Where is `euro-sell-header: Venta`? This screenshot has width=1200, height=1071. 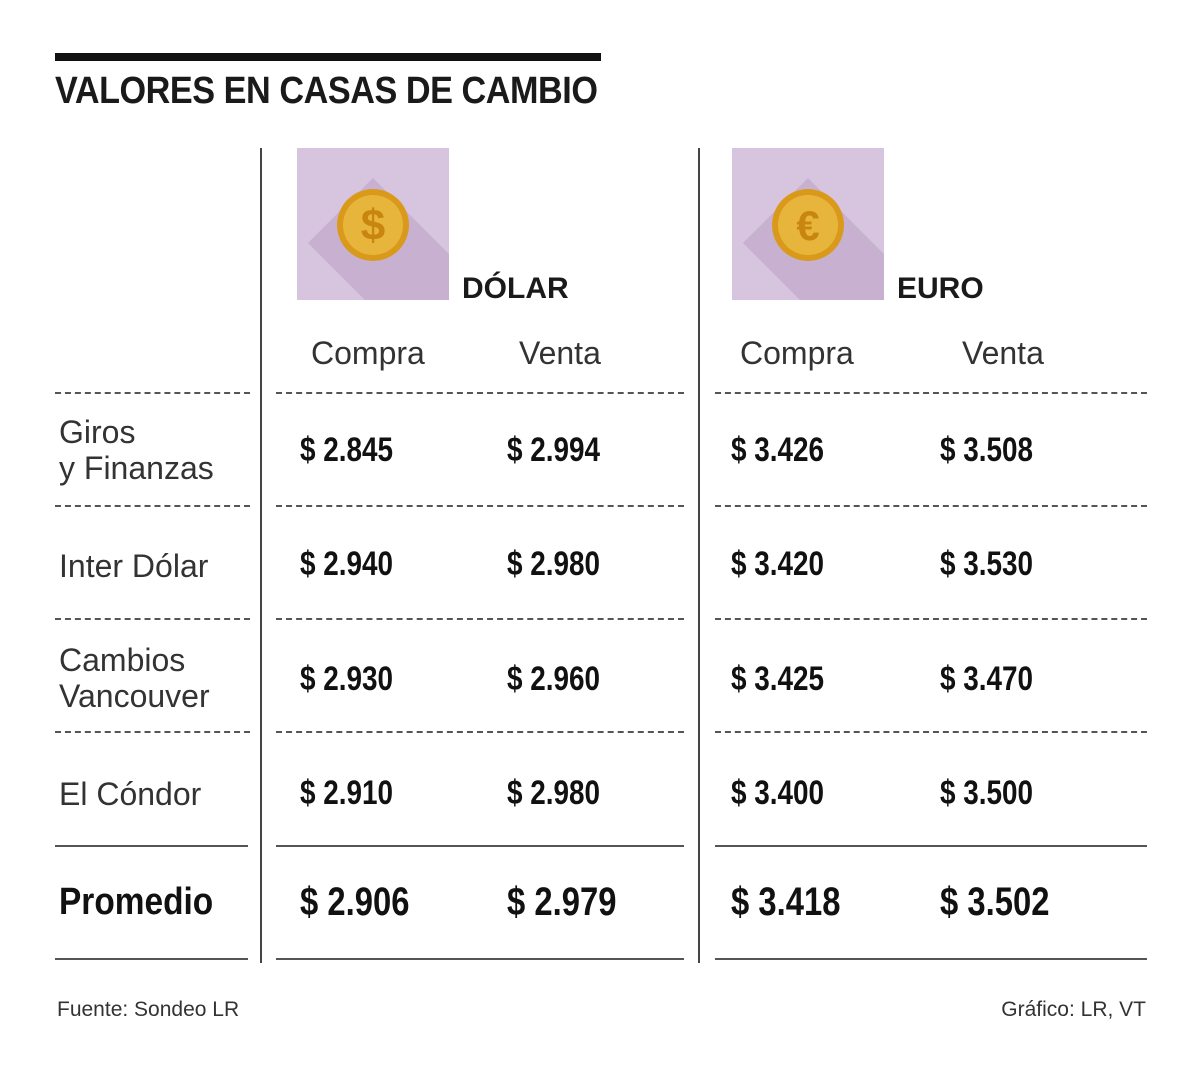 euro-sell-header: Venta is located at coordinates (1003, 353).